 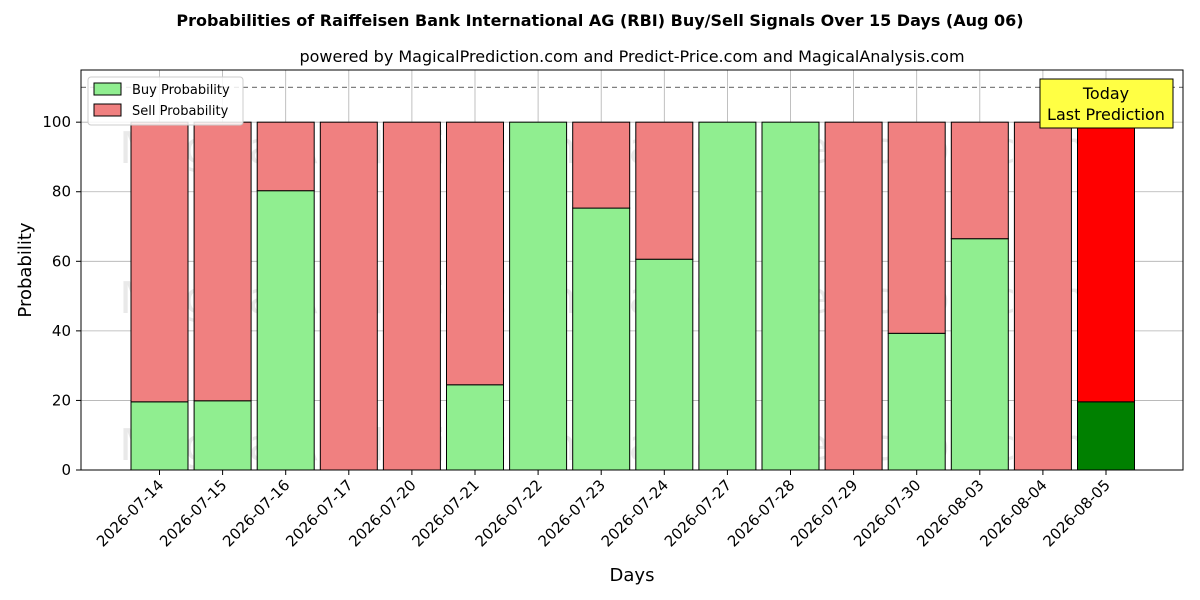 What do you see at coordinates (635, 513) in the screenshot?
I see `x-tick-label: 2026-07-24` at bounding box center [635, 513].